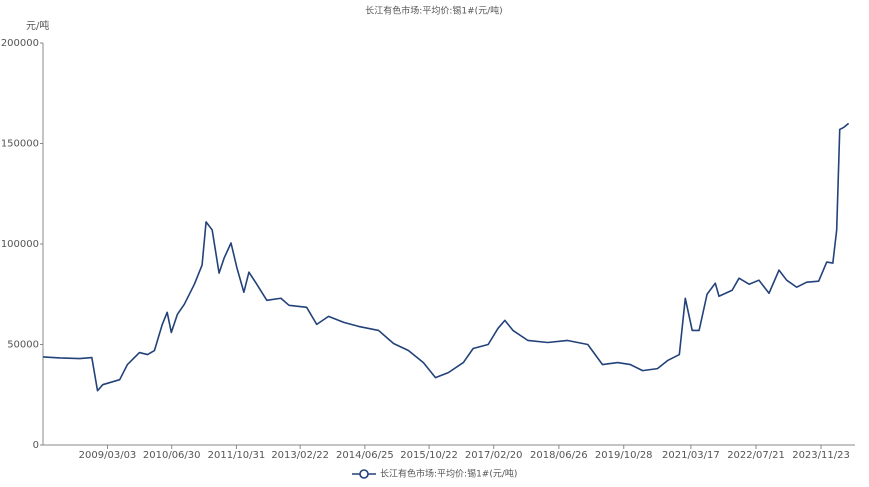 This screenshot has width=869, height=487. Describe the element at coordinates (756, 455) in the screenshot. I see `x-tick-label: 2022/07/21` at that location.